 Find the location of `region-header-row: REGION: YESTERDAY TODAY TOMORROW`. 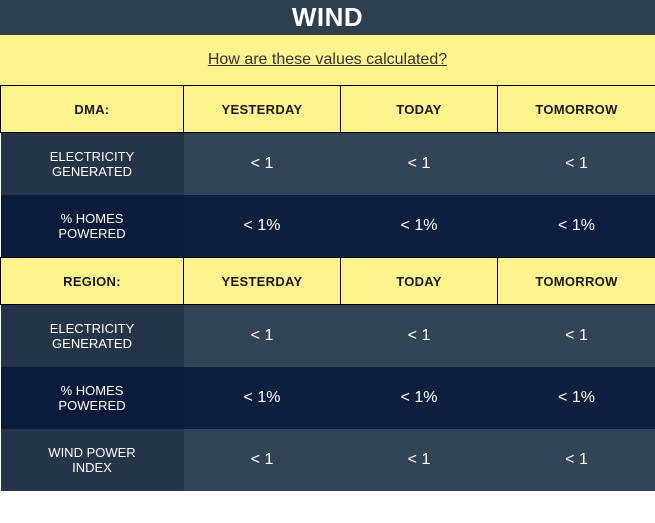

region-header-row: REGION: YESTERDAY TODAY TOMORROW is located at coordinates (327, 281).